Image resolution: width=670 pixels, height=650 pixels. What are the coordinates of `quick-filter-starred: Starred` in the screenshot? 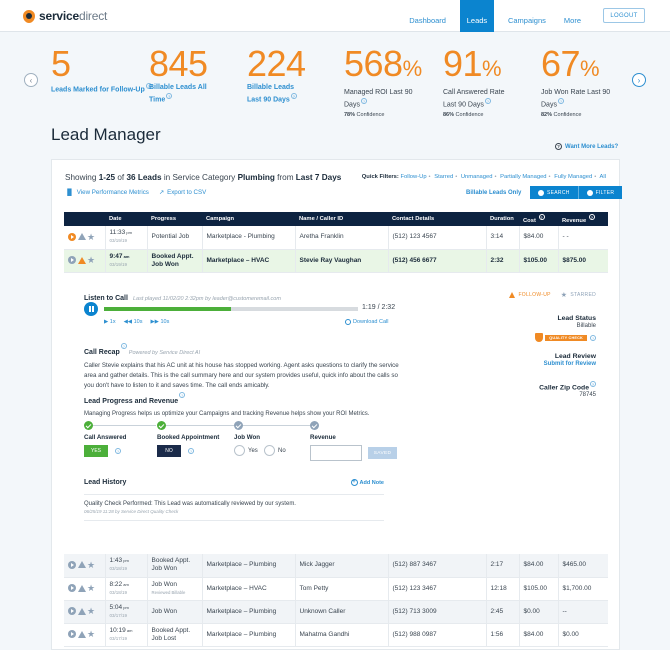 It's located at (444, 177).